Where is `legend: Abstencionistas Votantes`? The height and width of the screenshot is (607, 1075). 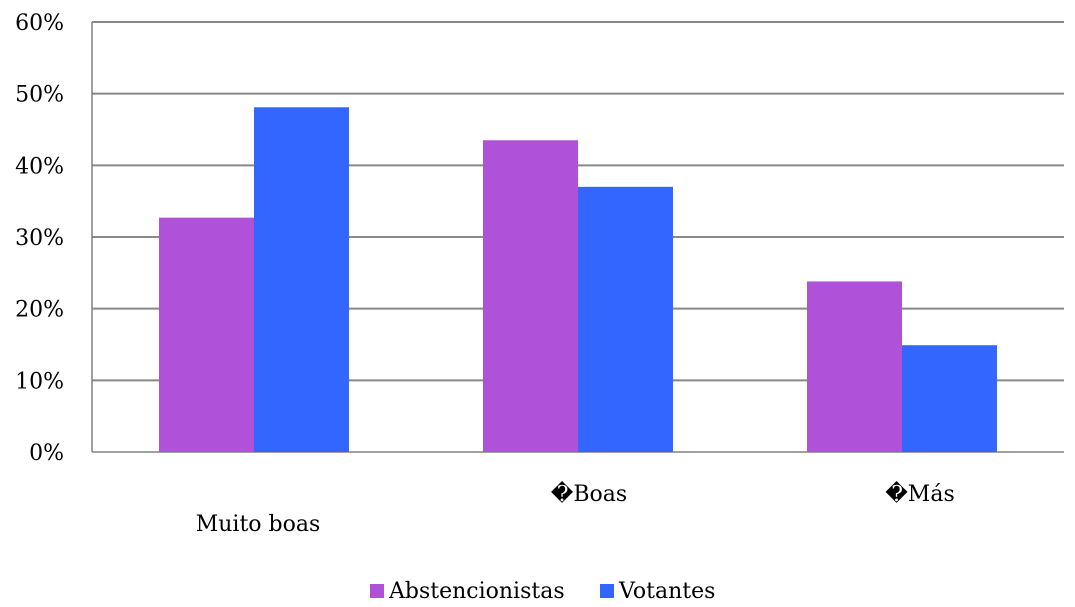
legend: Abstencionistas Votantes is located at coordinates (542, 591).